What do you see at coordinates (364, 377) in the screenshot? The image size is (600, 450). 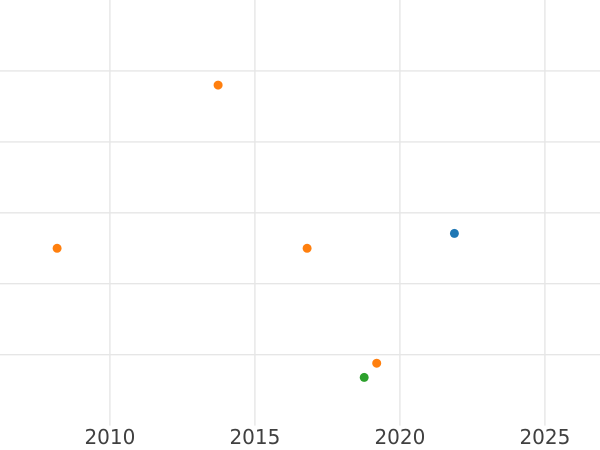 I see `data-point-green-series` at bounding box center [364, 377].